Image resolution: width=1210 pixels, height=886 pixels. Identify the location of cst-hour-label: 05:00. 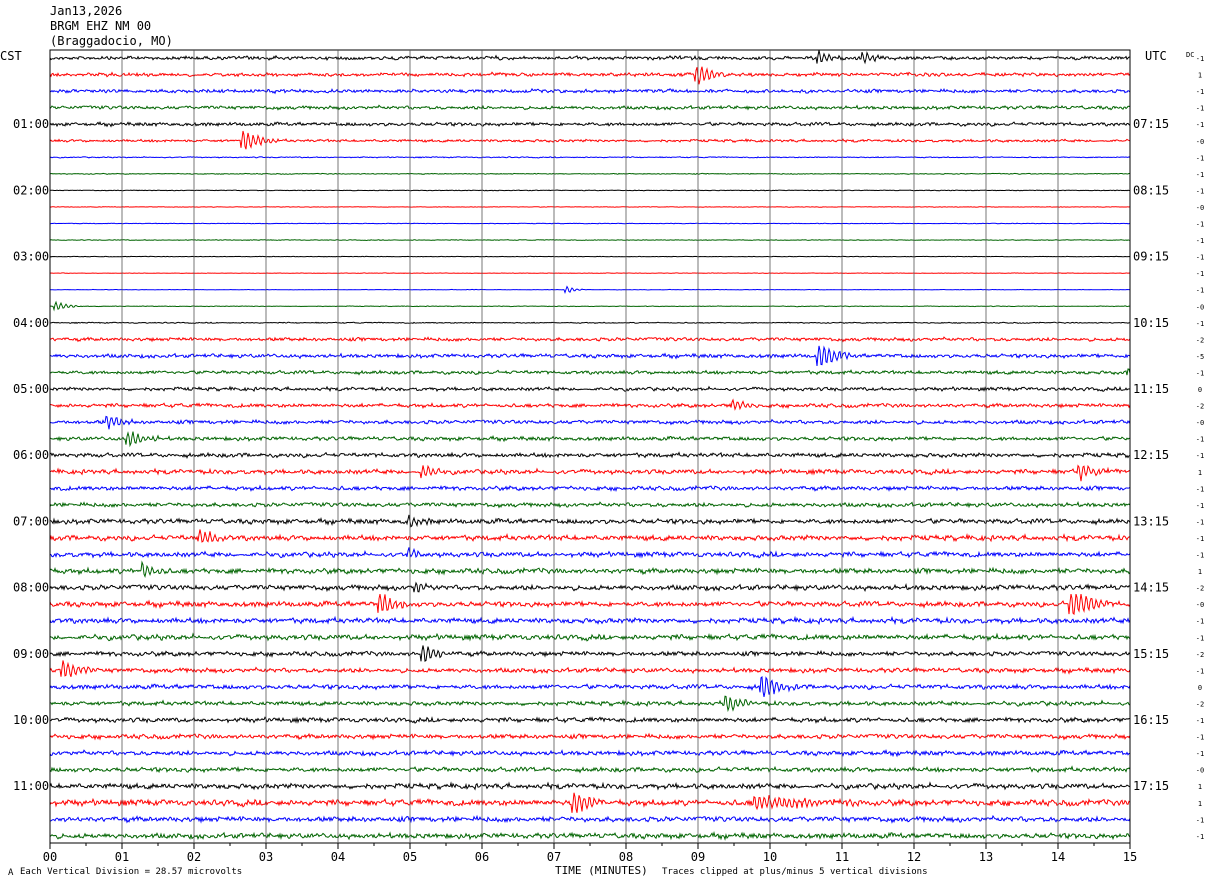
(31, 389).